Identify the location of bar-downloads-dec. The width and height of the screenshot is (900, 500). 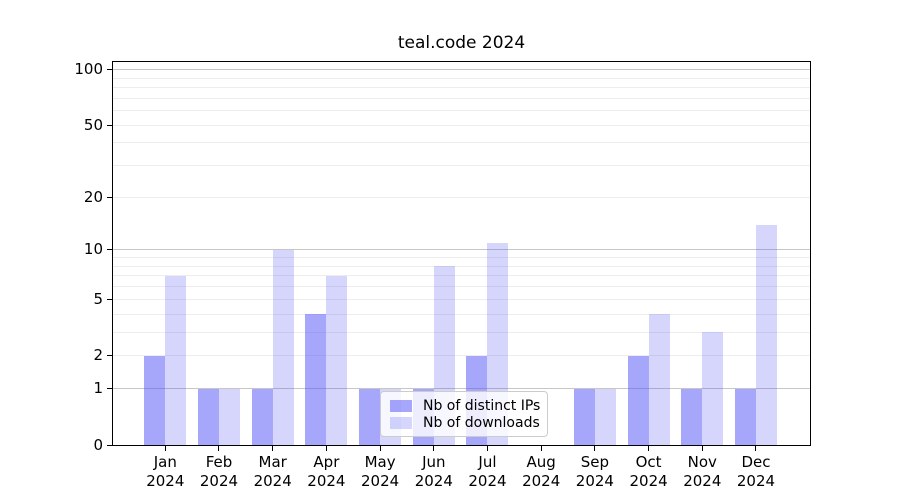
(766, 334).